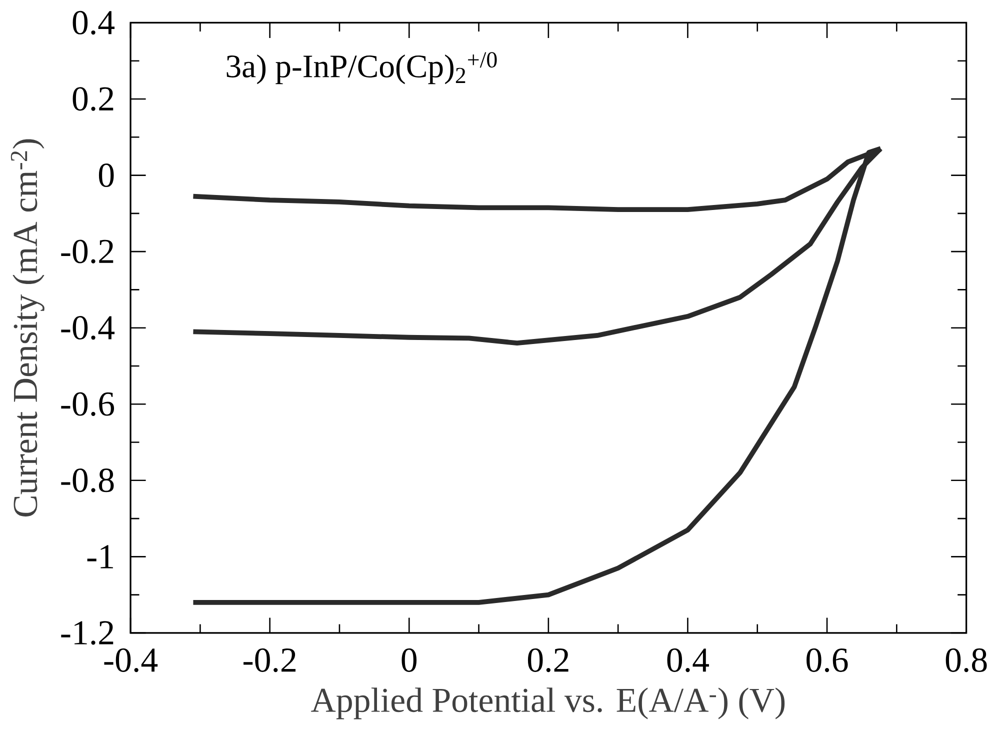 This screenshot has height=730, width=999. Describe the element at coordinates (131, 660) in the screenshot. I see `x-tick-label: -0.4` at that location.